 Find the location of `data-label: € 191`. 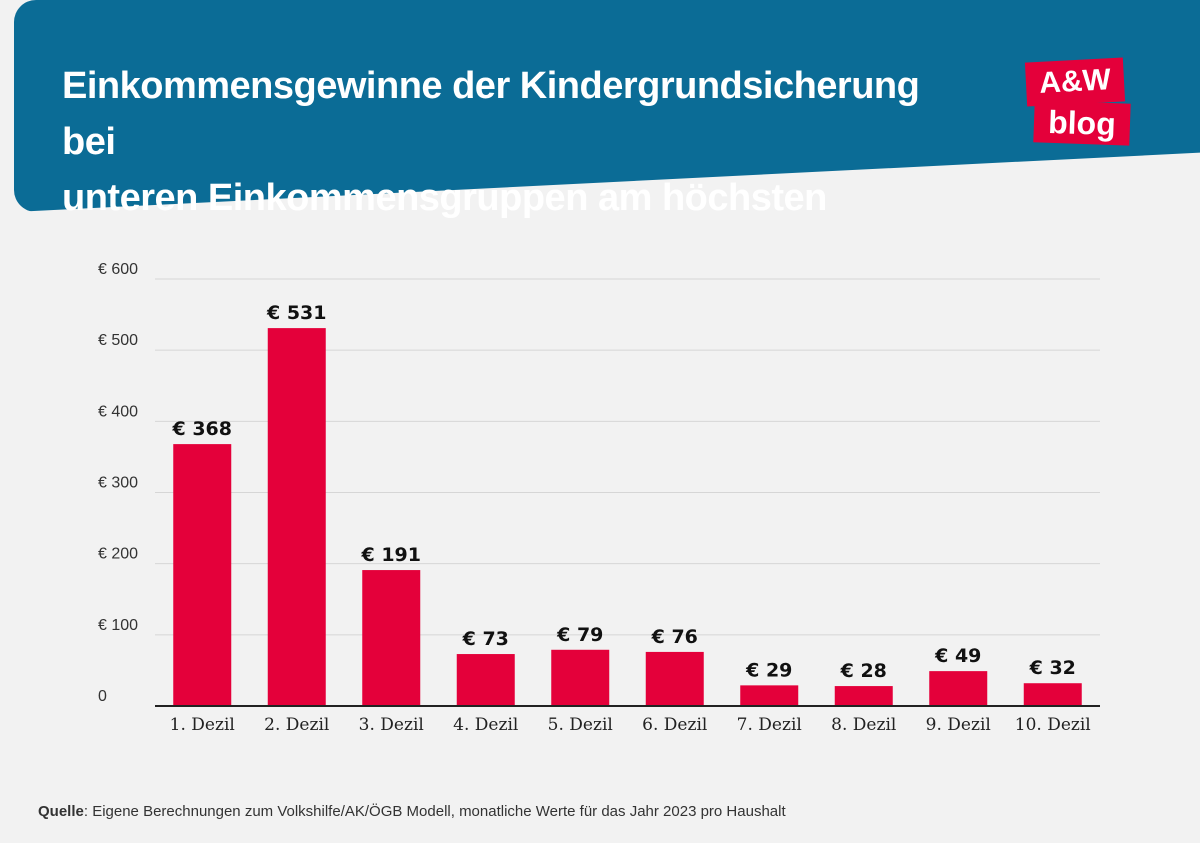

data-label: € 191 is located at coordinates (391, 555).